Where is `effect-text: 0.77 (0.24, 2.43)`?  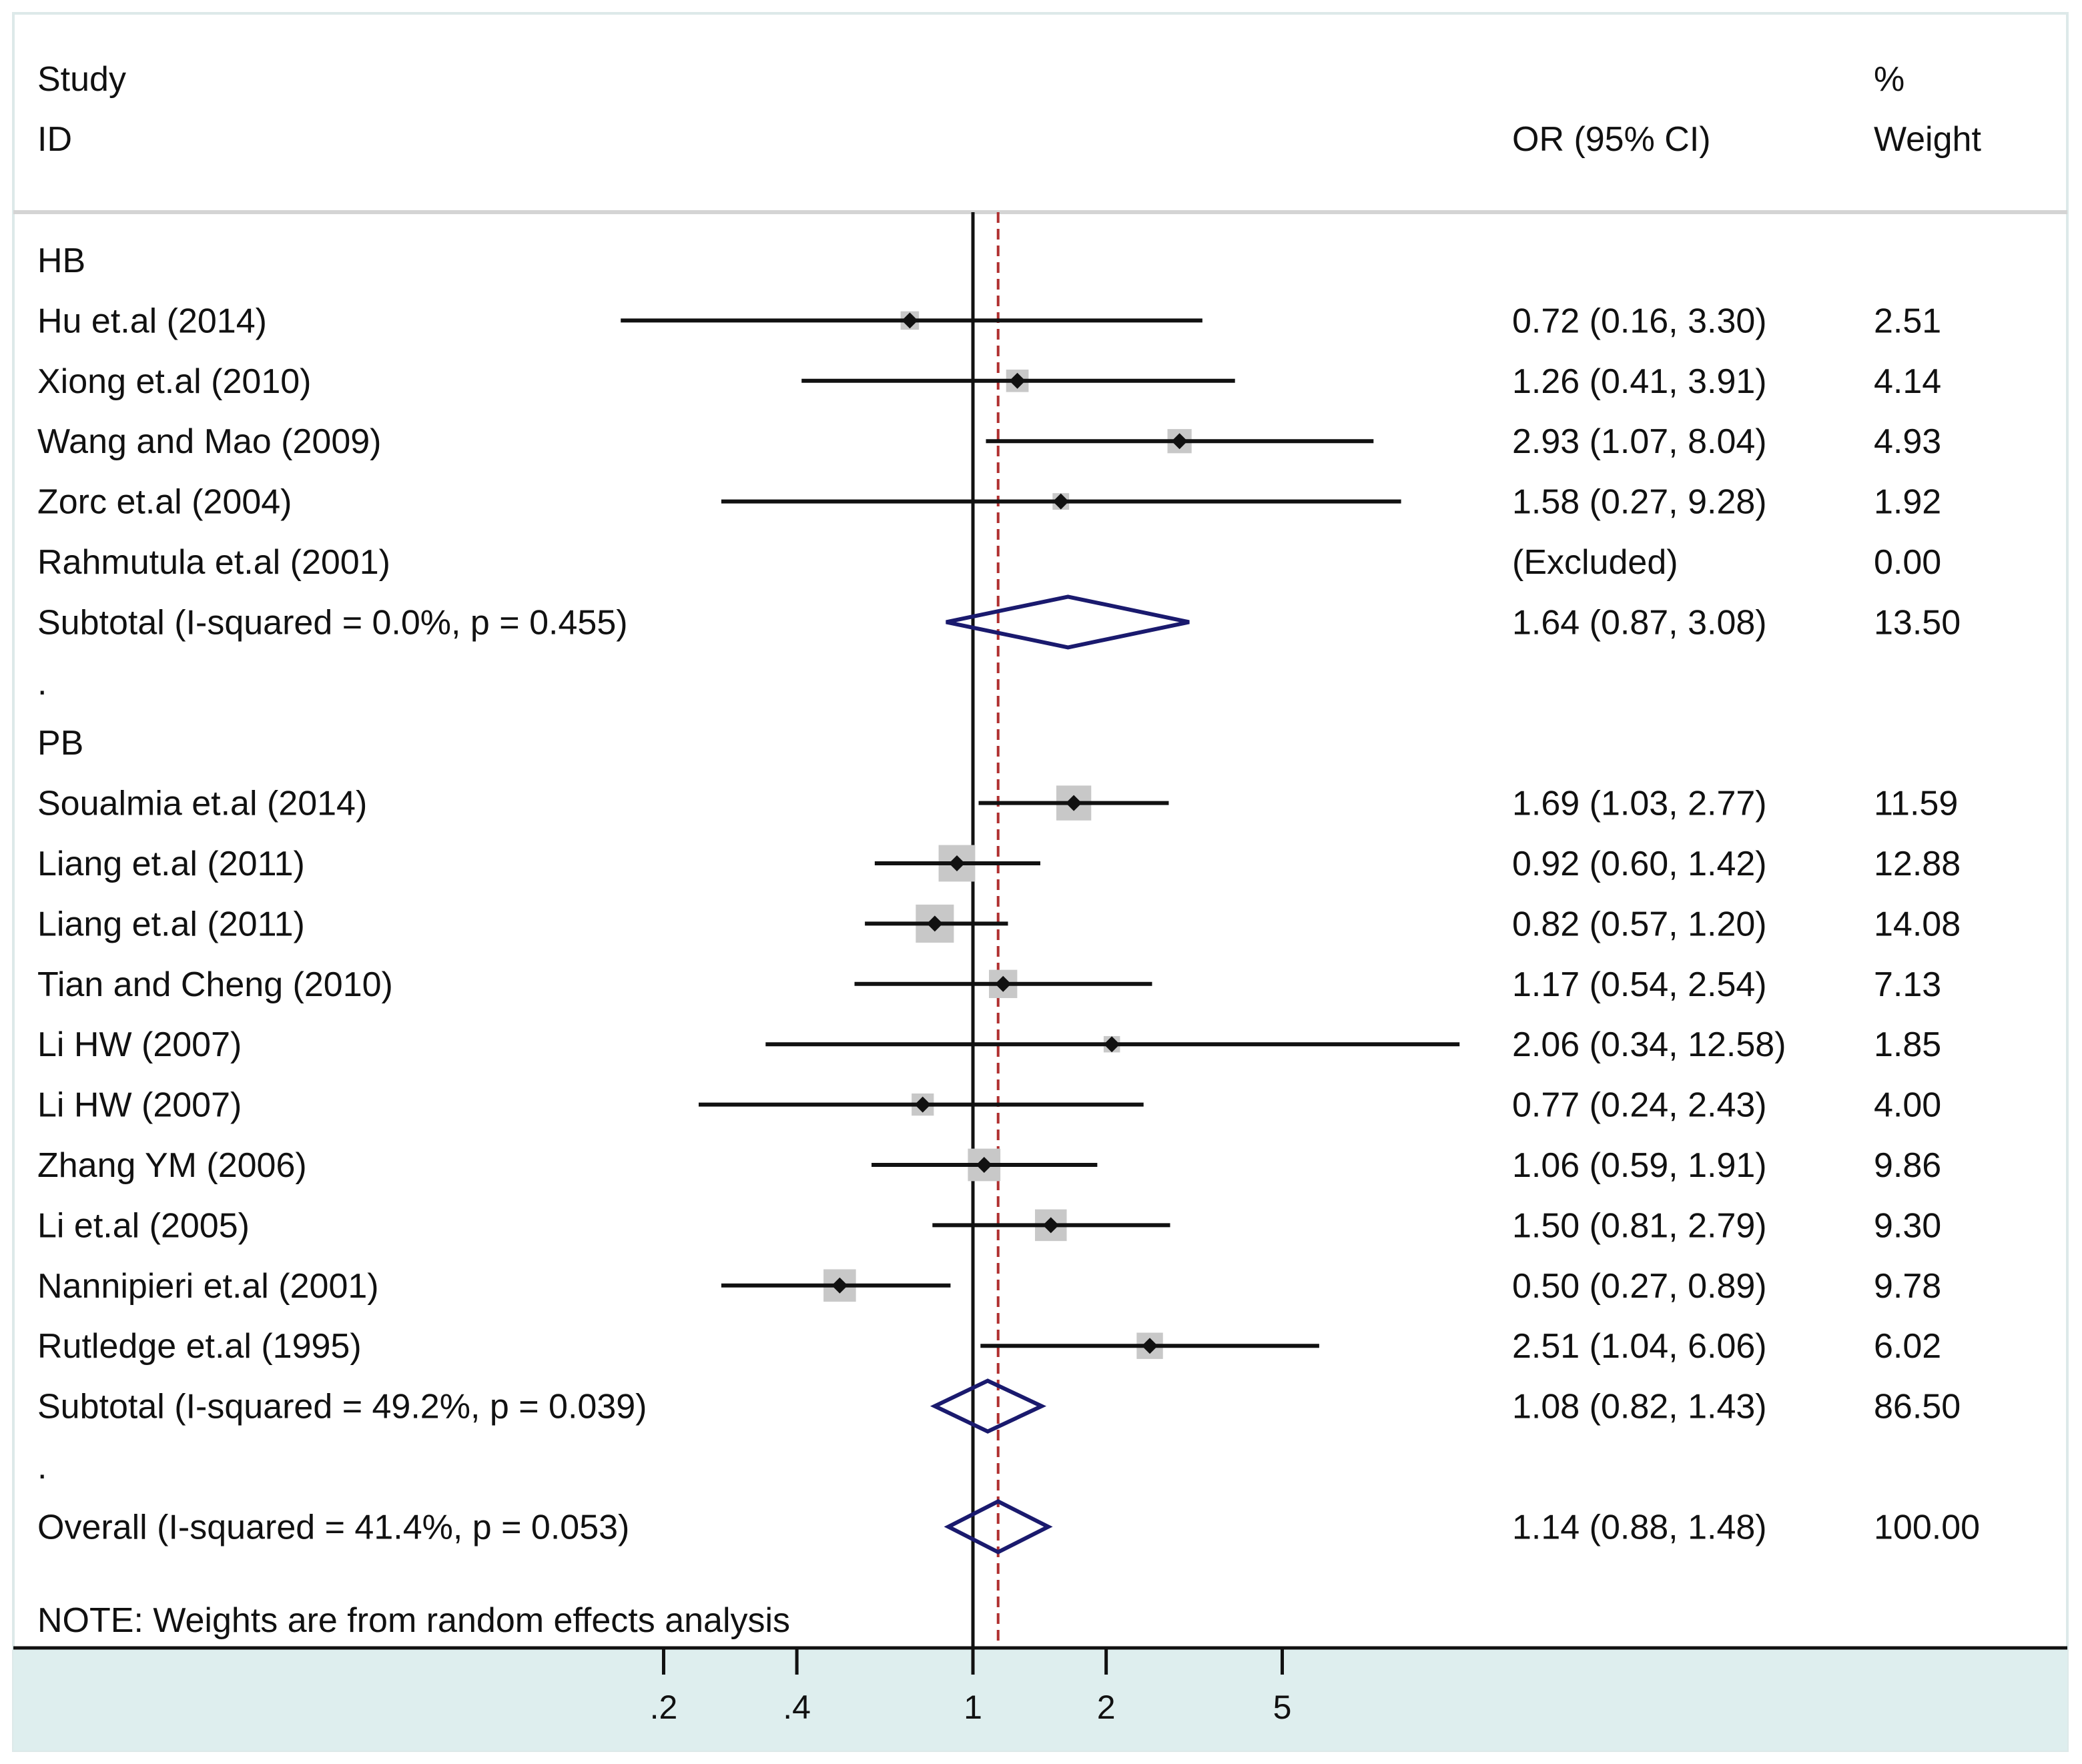
effect-text: 0.77 (0.24, 2.43) is located at coordinates (1639, 1105).